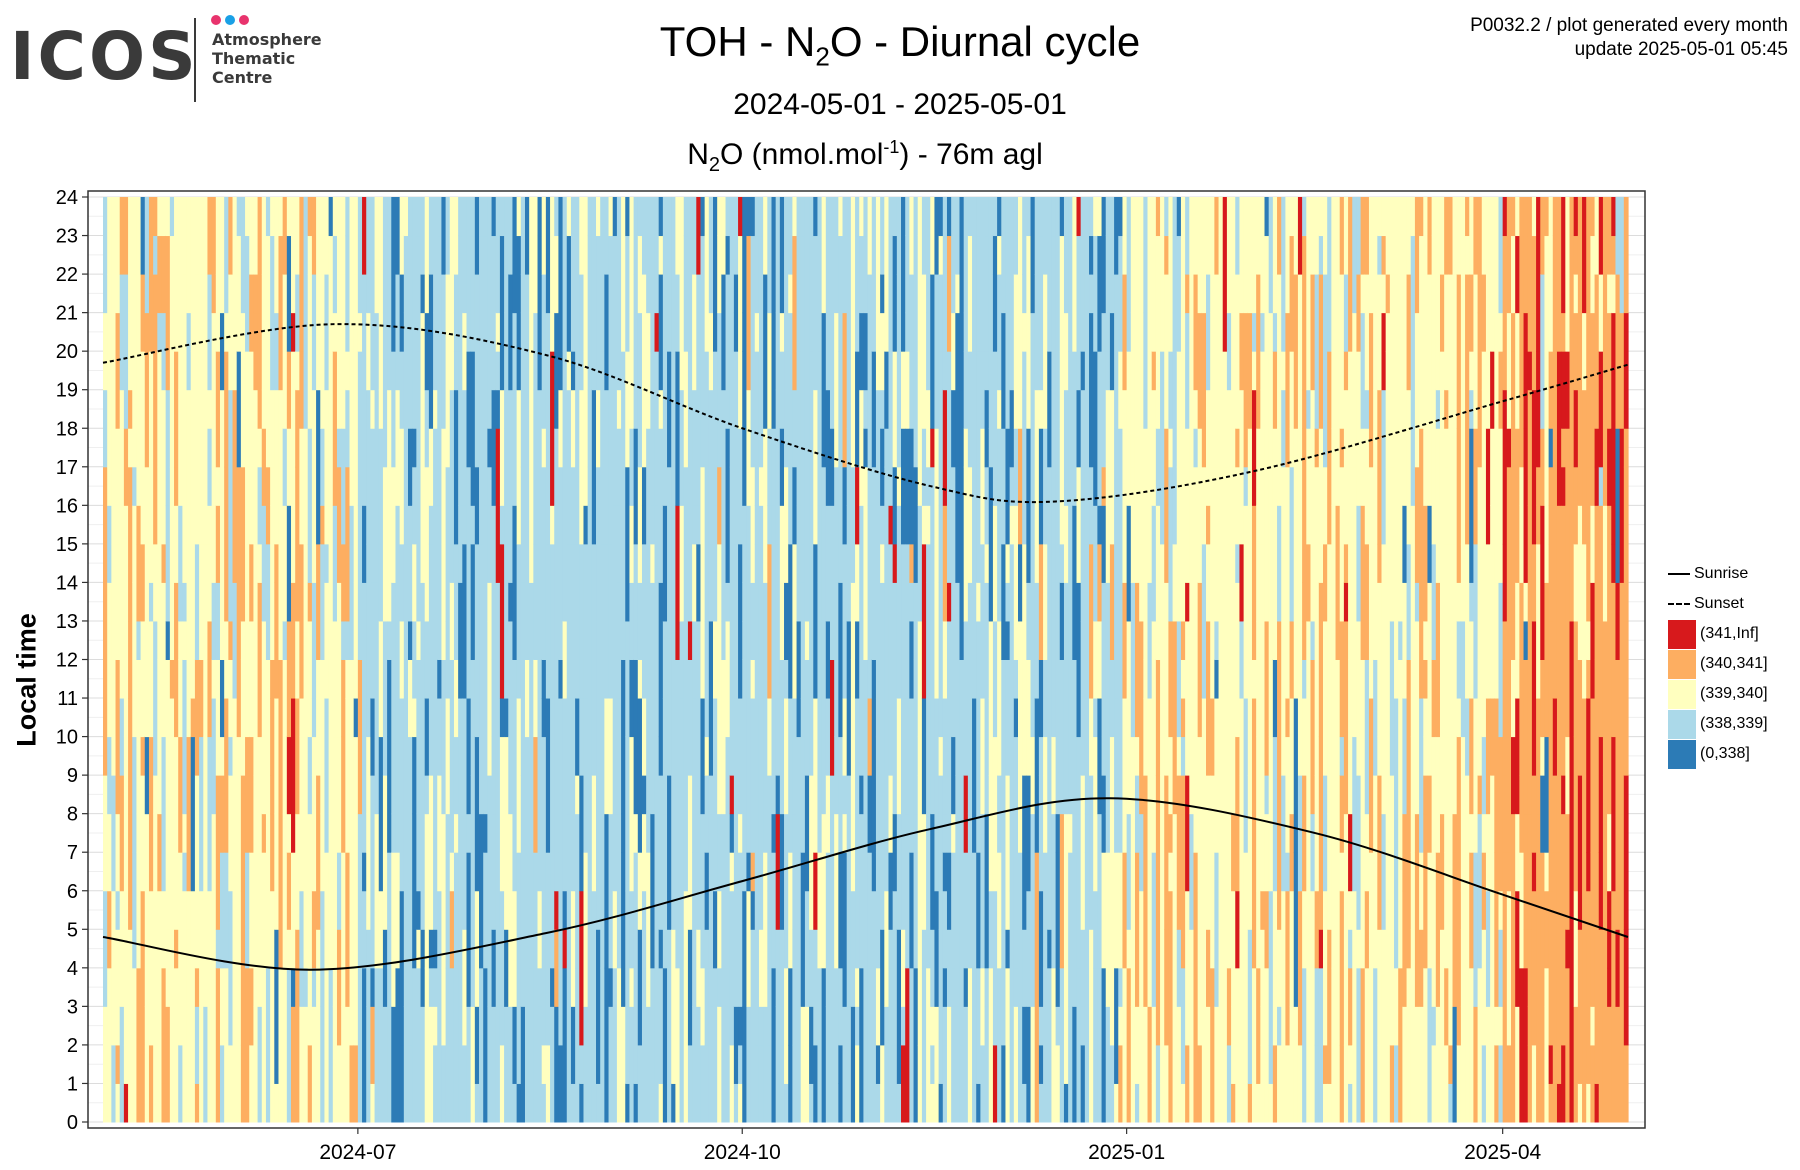 This screenshot has height=1170, width=1800. I want to click on legend-item-class: (340,341], so click(1718, 664).